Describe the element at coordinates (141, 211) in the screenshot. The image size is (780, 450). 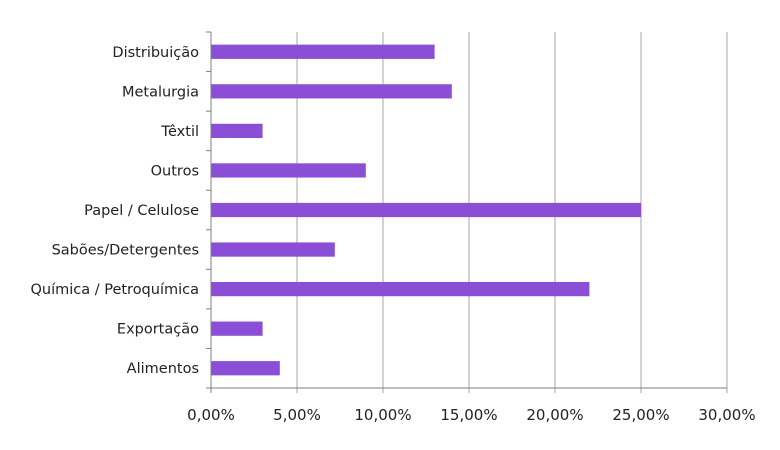
I see `category-label: Papel / Celulose` at that location.